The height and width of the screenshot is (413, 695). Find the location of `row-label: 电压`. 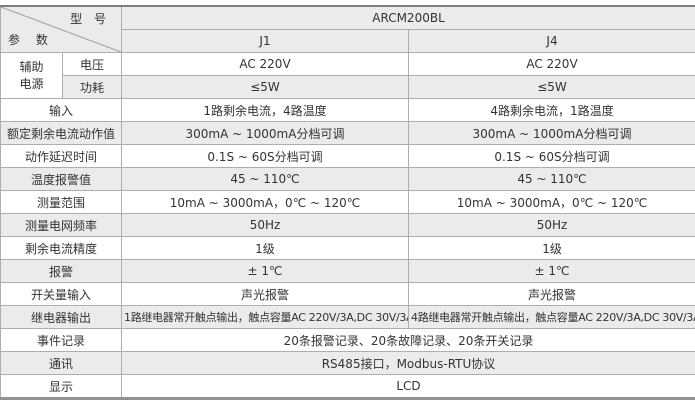

row-label: 电压 is located at coordinates (92, 64).